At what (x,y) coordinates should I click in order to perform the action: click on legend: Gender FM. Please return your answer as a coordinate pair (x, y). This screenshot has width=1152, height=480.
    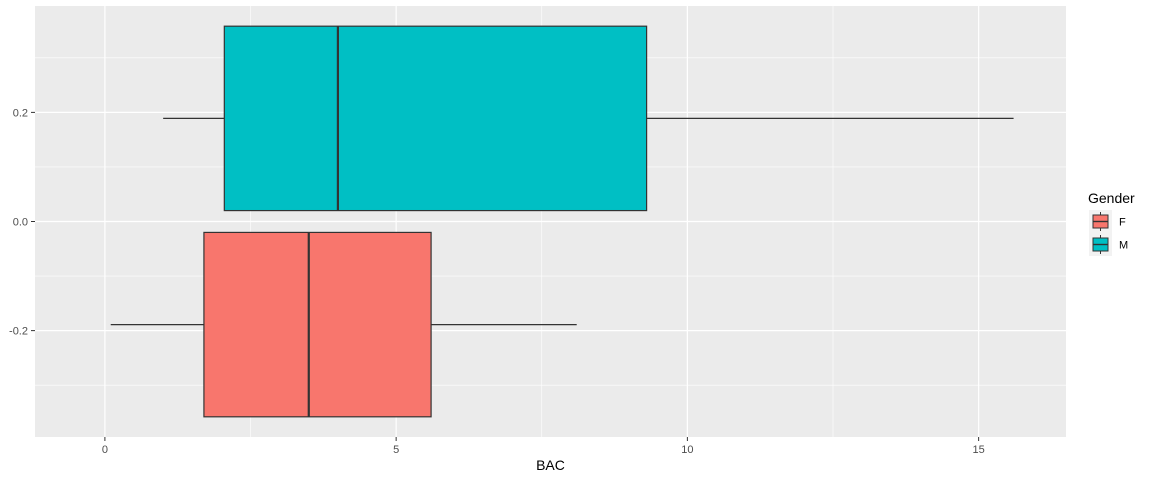
    Looking at the image, I should click on (1111, 223).